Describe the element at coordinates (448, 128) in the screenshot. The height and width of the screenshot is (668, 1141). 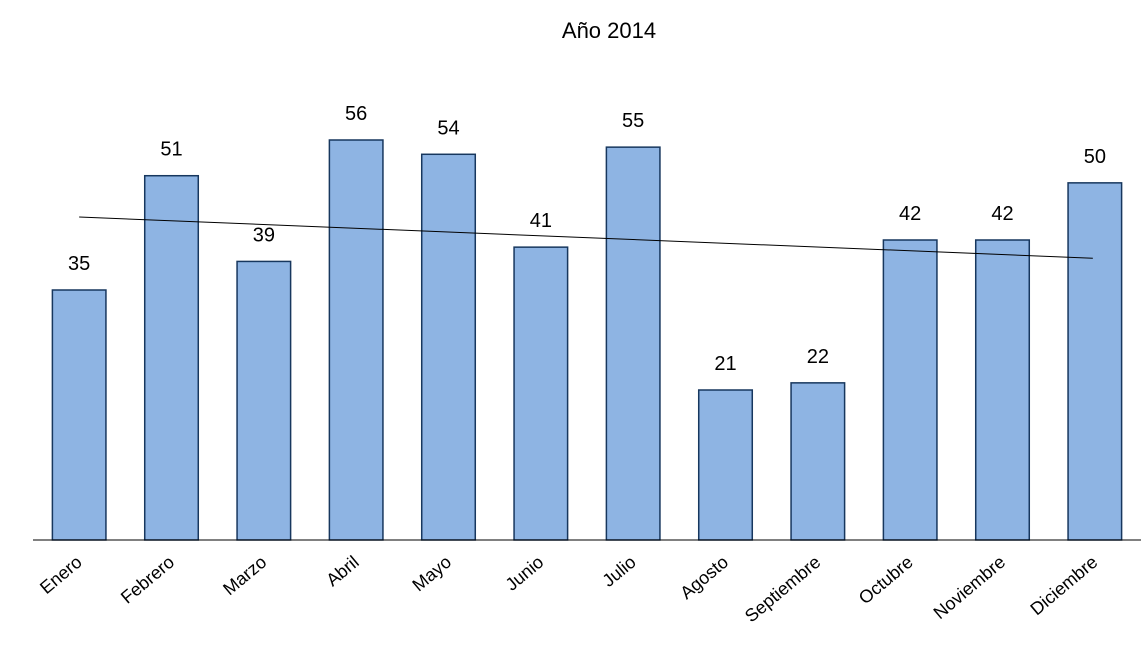
I see `data-label: 54` at that location.